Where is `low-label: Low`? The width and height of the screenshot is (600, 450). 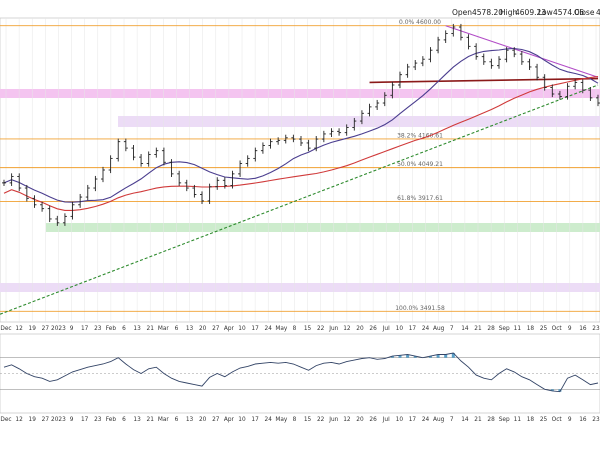
low-label: Low is located at coordinates (545, 12).